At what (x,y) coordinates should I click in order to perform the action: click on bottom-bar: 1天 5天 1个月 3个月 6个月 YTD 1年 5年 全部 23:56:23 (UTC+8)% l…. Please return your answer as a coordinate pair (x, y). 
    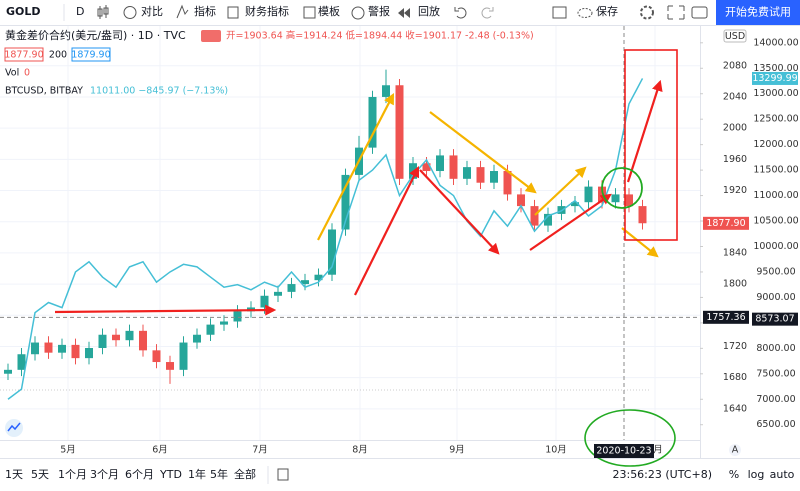
    Looking at the image, I should click on (400, 464).